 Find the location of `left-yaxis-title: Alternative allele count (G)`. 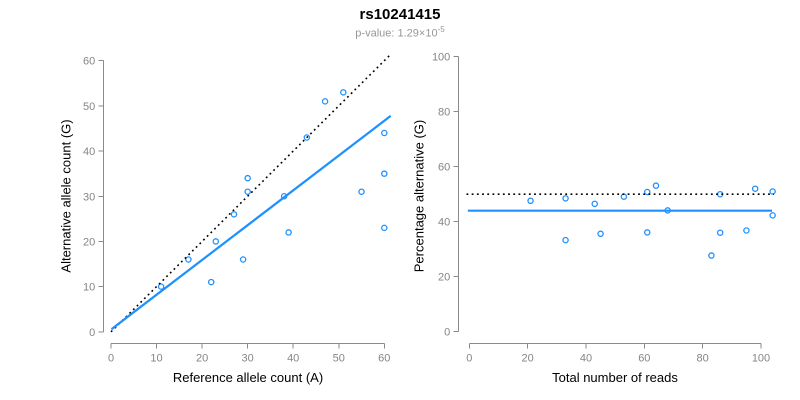

left-yaxis-title: Alternative allele count (G) is located at coordinates (66, 196).